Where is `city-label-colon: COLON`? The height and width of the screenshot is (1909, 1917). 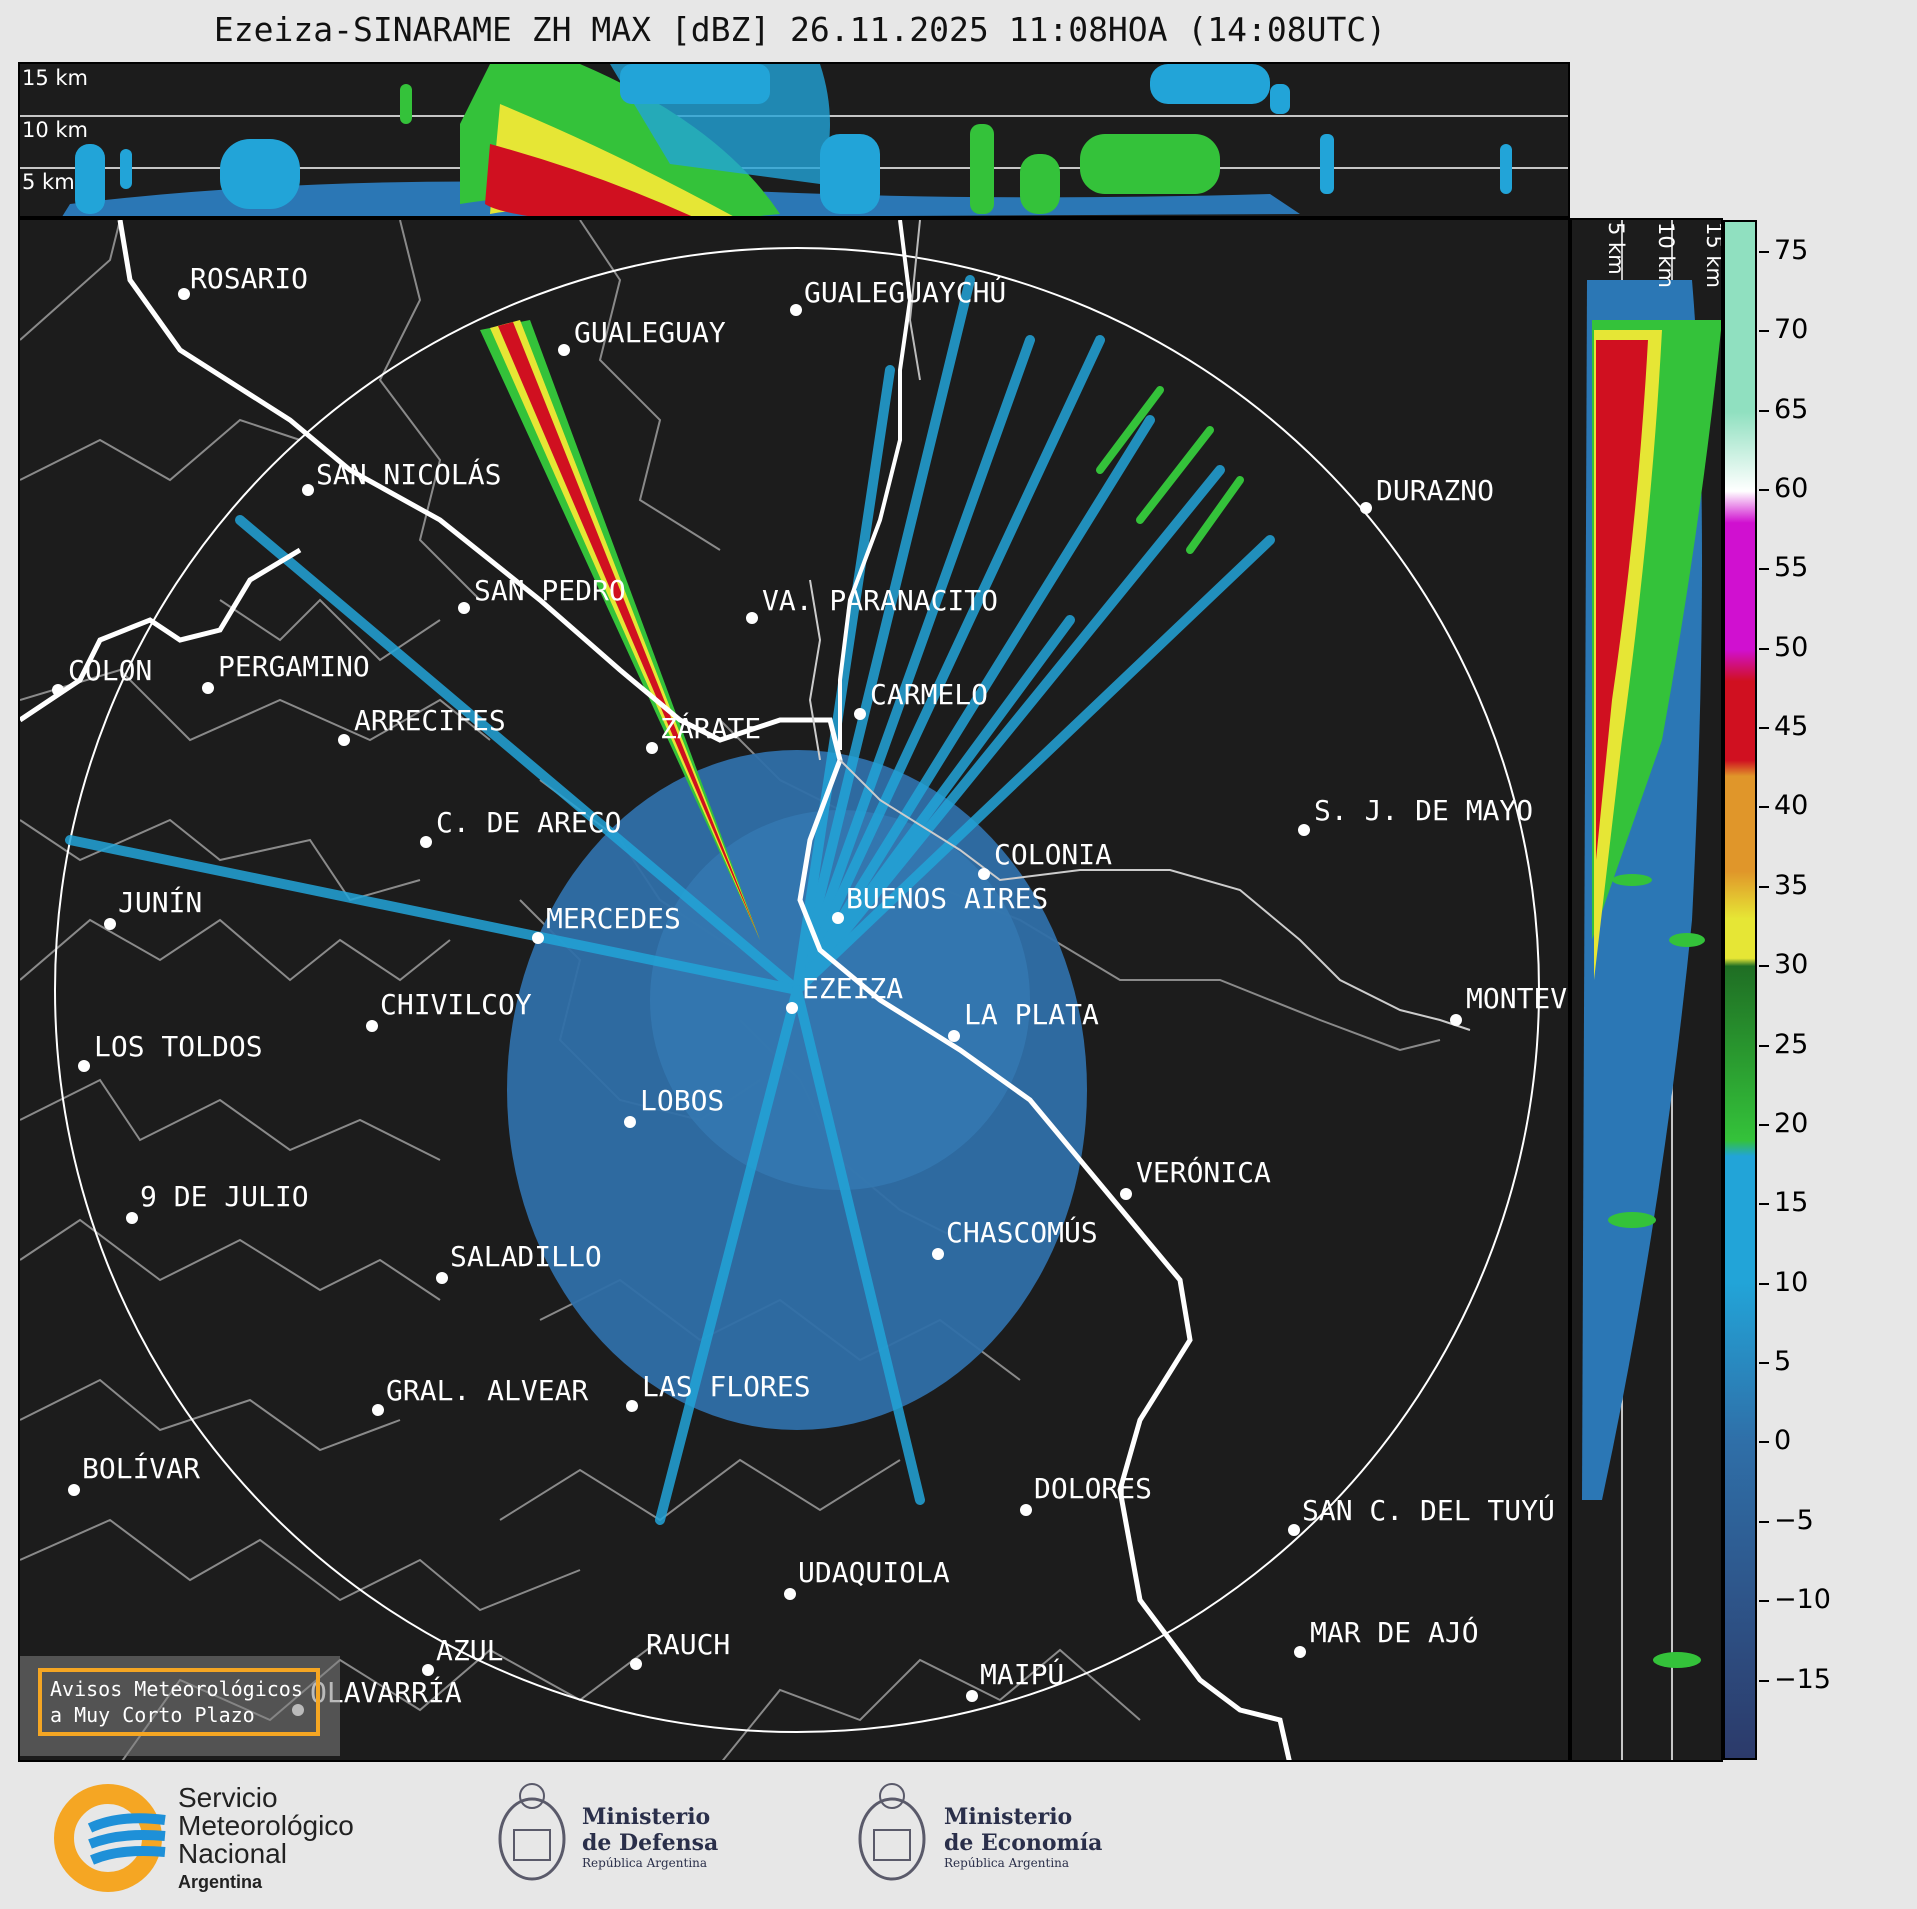
city-label-colon: COLON is located at coordinates (110, 670).